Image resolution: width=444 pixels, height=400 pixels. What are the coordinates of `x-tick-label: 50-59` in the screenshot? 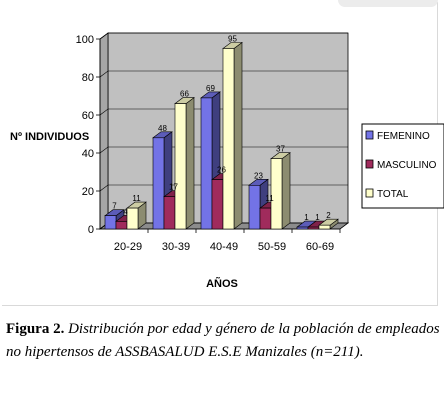 It's located at (272, 247).